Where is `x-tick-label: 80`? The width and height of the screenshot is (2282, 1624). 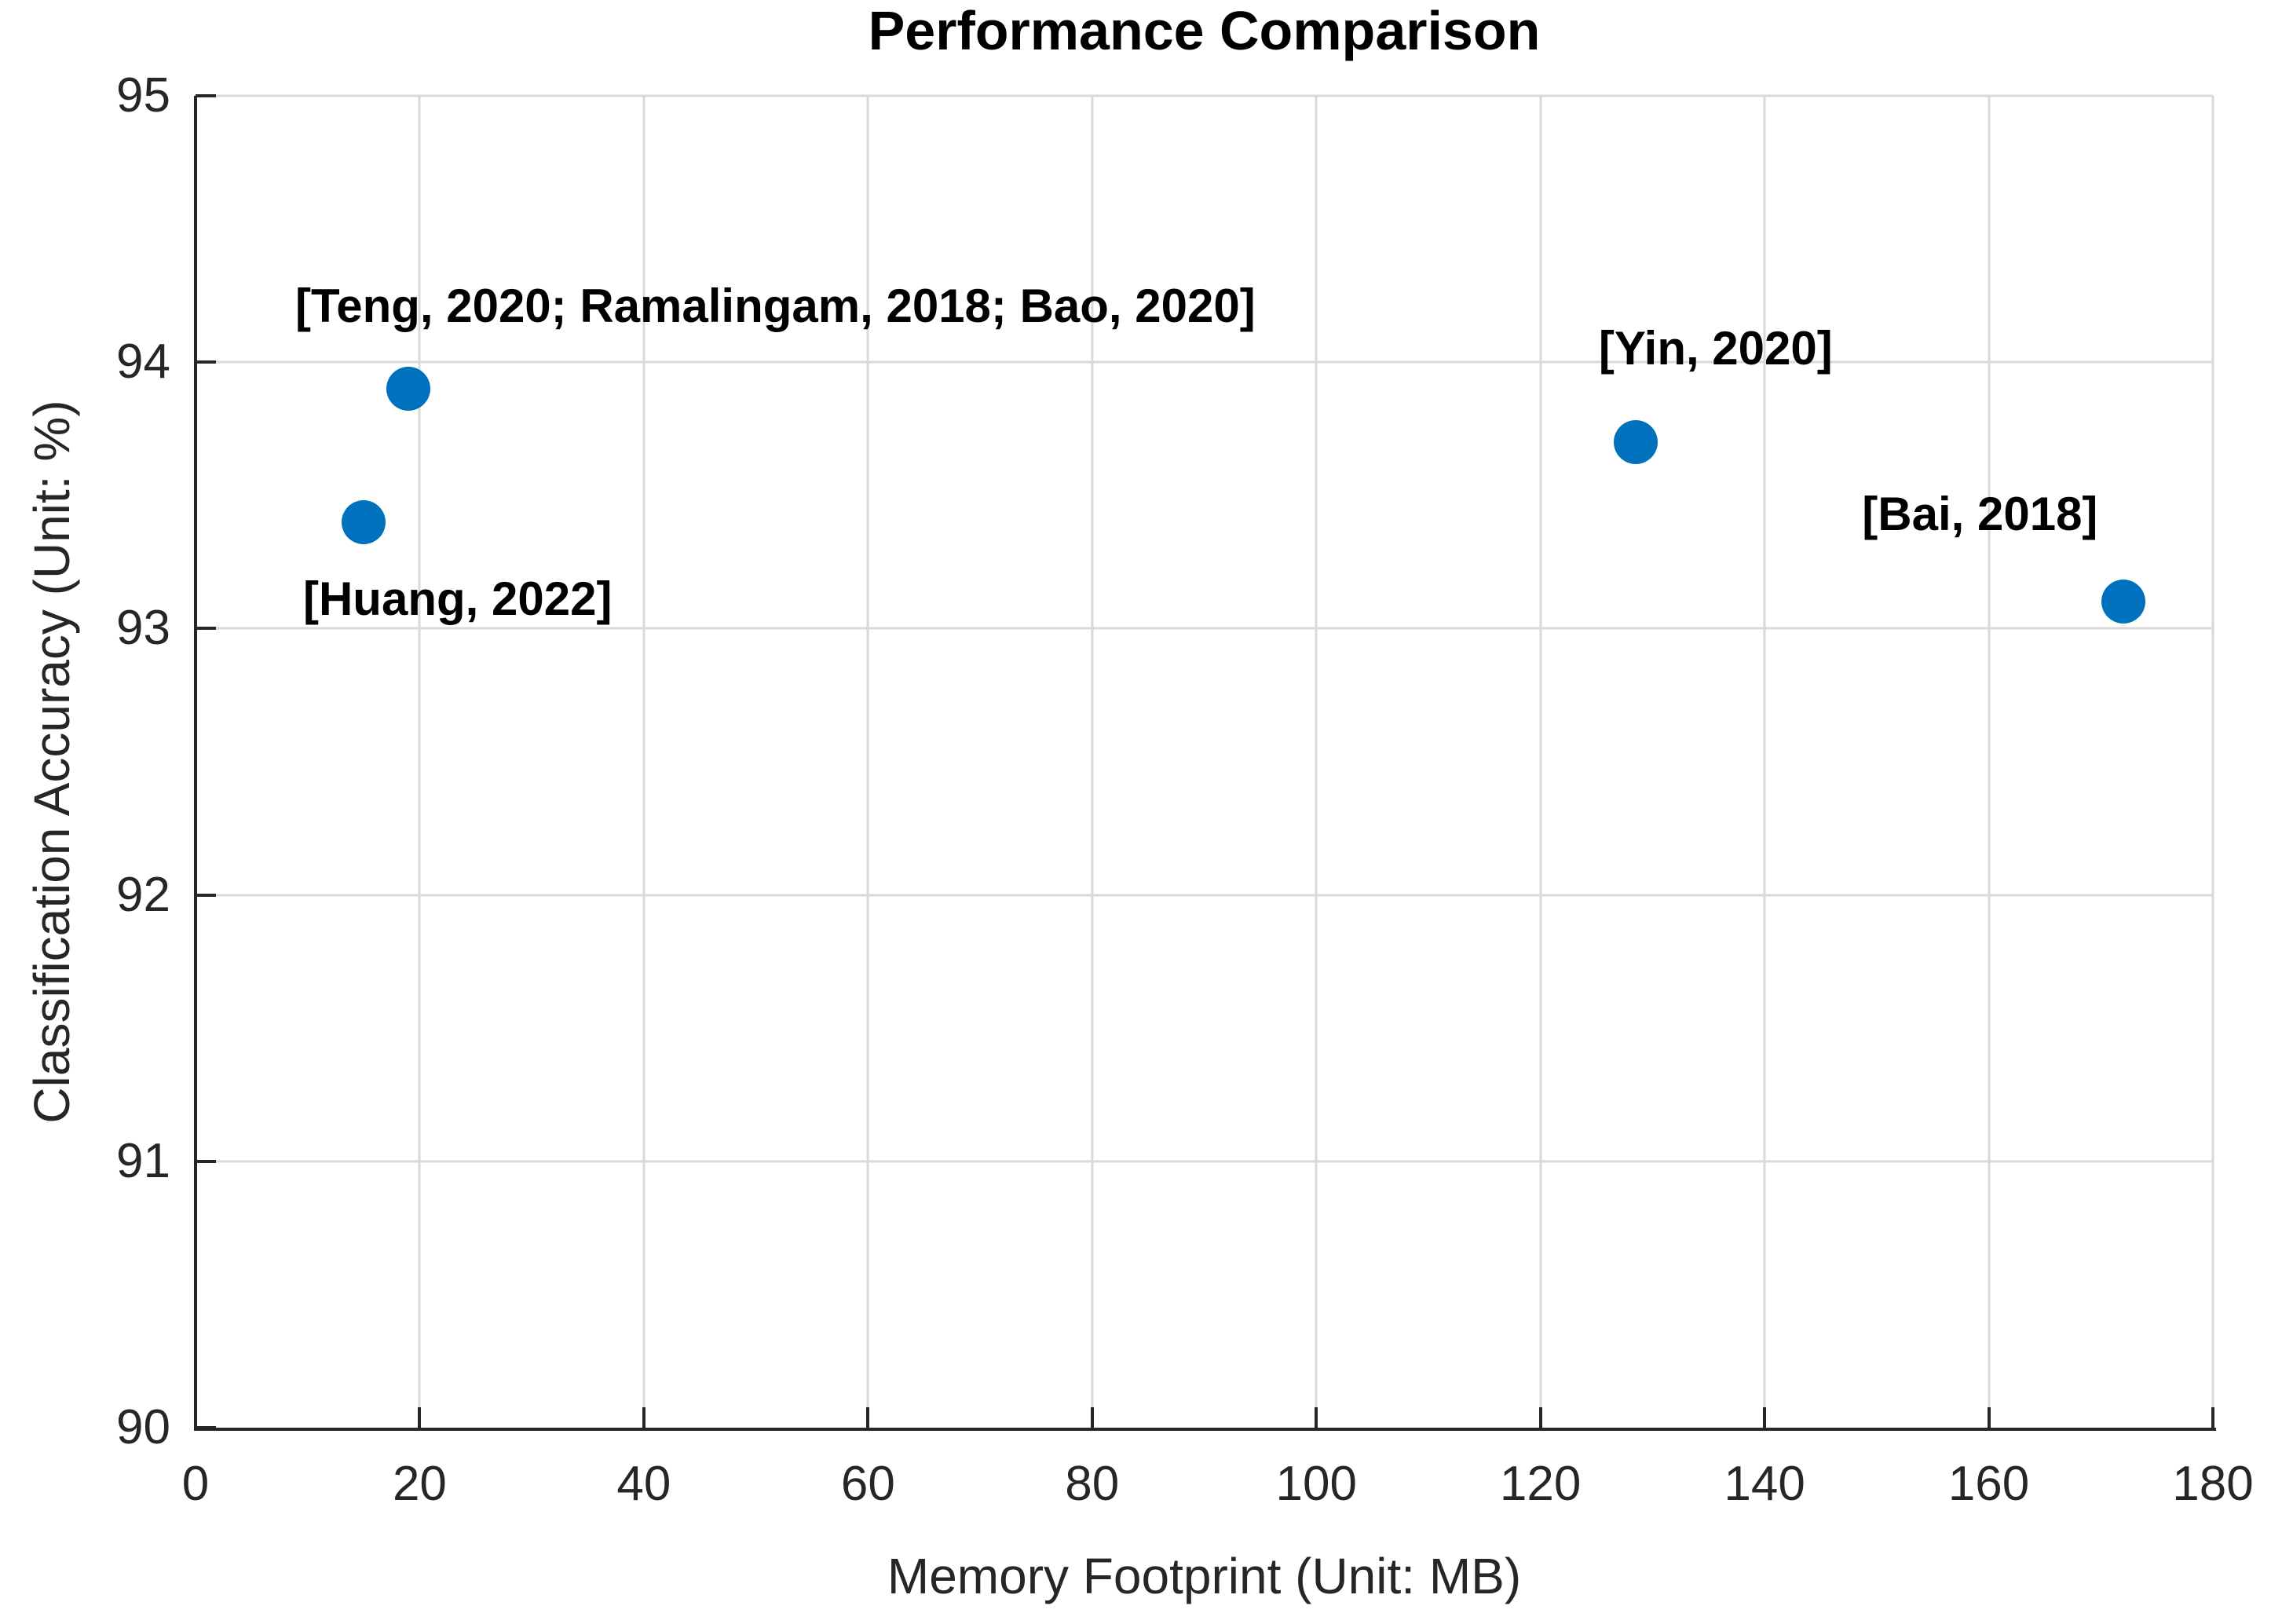
x-tick-label: 80 is located at coordinates (1092, 1484).